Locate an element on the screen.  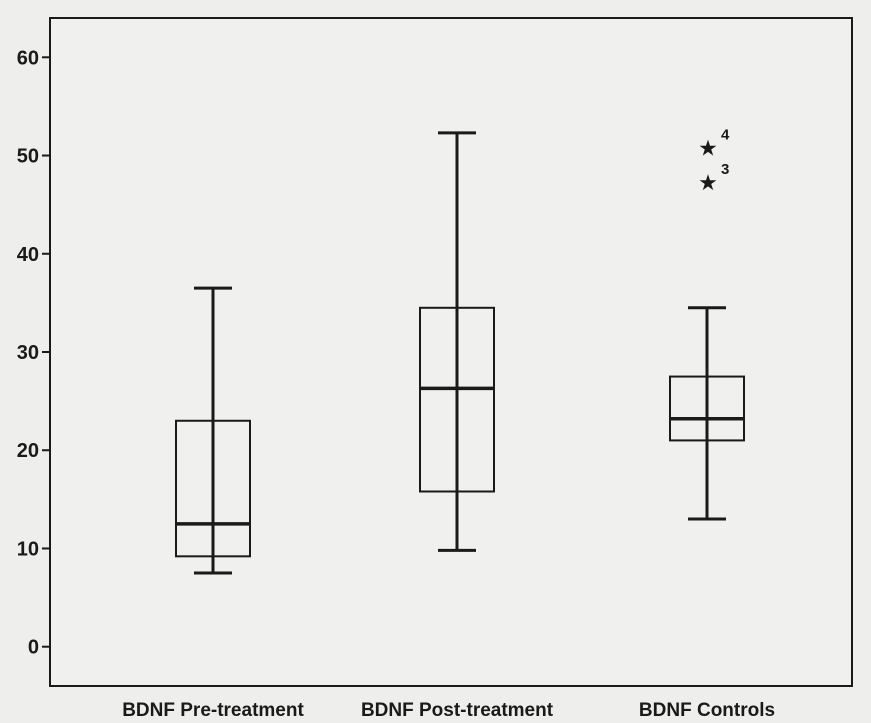
y-tick-label: 40 is located at coordinates (28, 255).